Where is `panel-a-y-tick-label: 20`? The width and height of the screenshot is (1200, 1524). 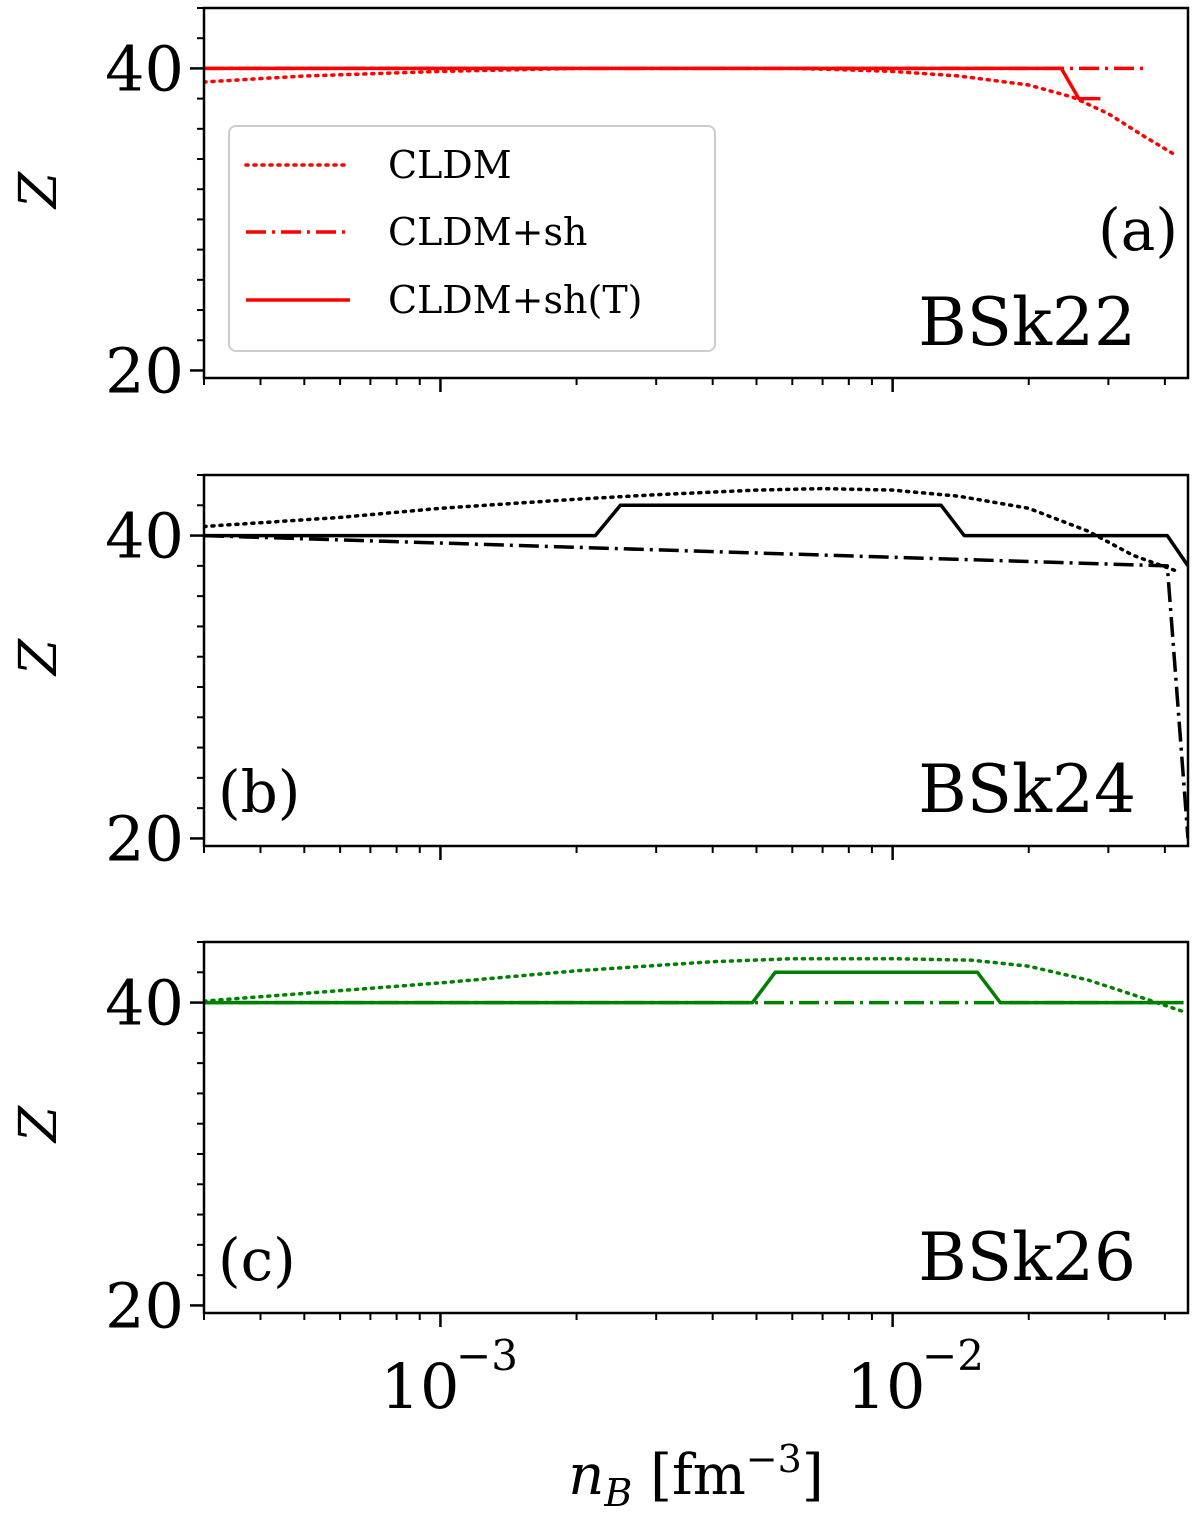
panel-a-y-tick-label: 20 is located at coordinates (144, 370).